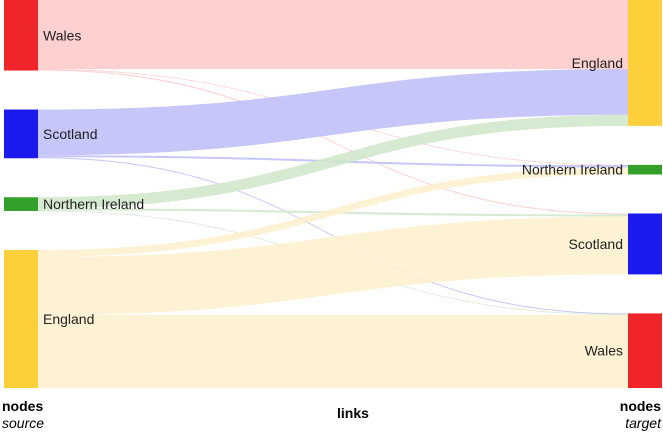 Image resolution: width=663 pixels, height=432 pixels. Describe the element at coordinates (21, 318) in the screenshot. I see `source-node-england` at that location.